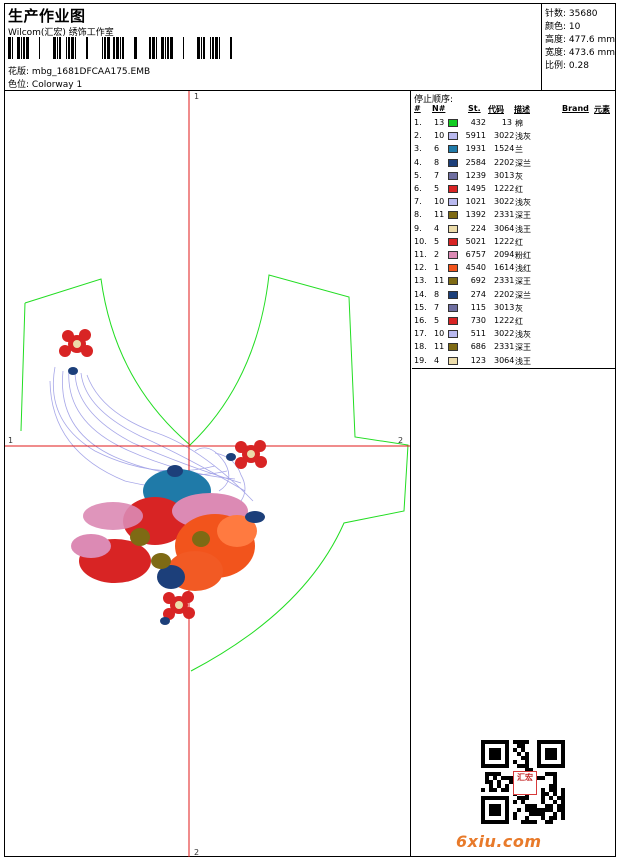 The width and height of the screenshot is (620, 860). Describe the element at coordinates (91, 72) in the screenshot. I see `pattern-value: mbg_1681DFCAA175.EMB` at that location.